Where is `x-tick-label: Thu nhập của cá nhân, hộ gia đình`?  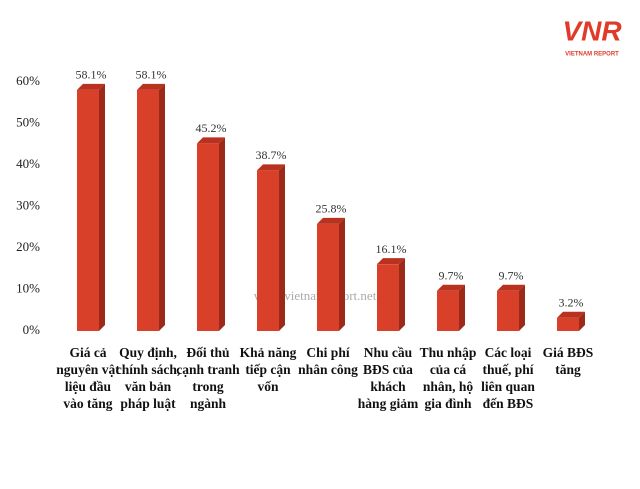
x-tick-label: Thu nhập của cá nhân, hộ gia đình is located at coordinates (448, 378).